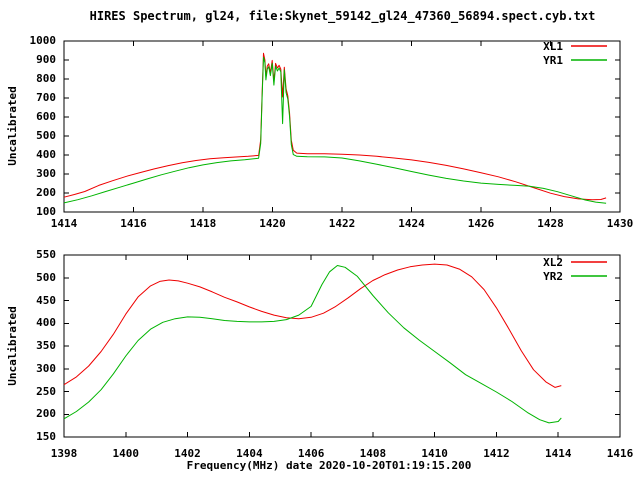  I want to click on x-tick-label: 1400, so click(126, 453).